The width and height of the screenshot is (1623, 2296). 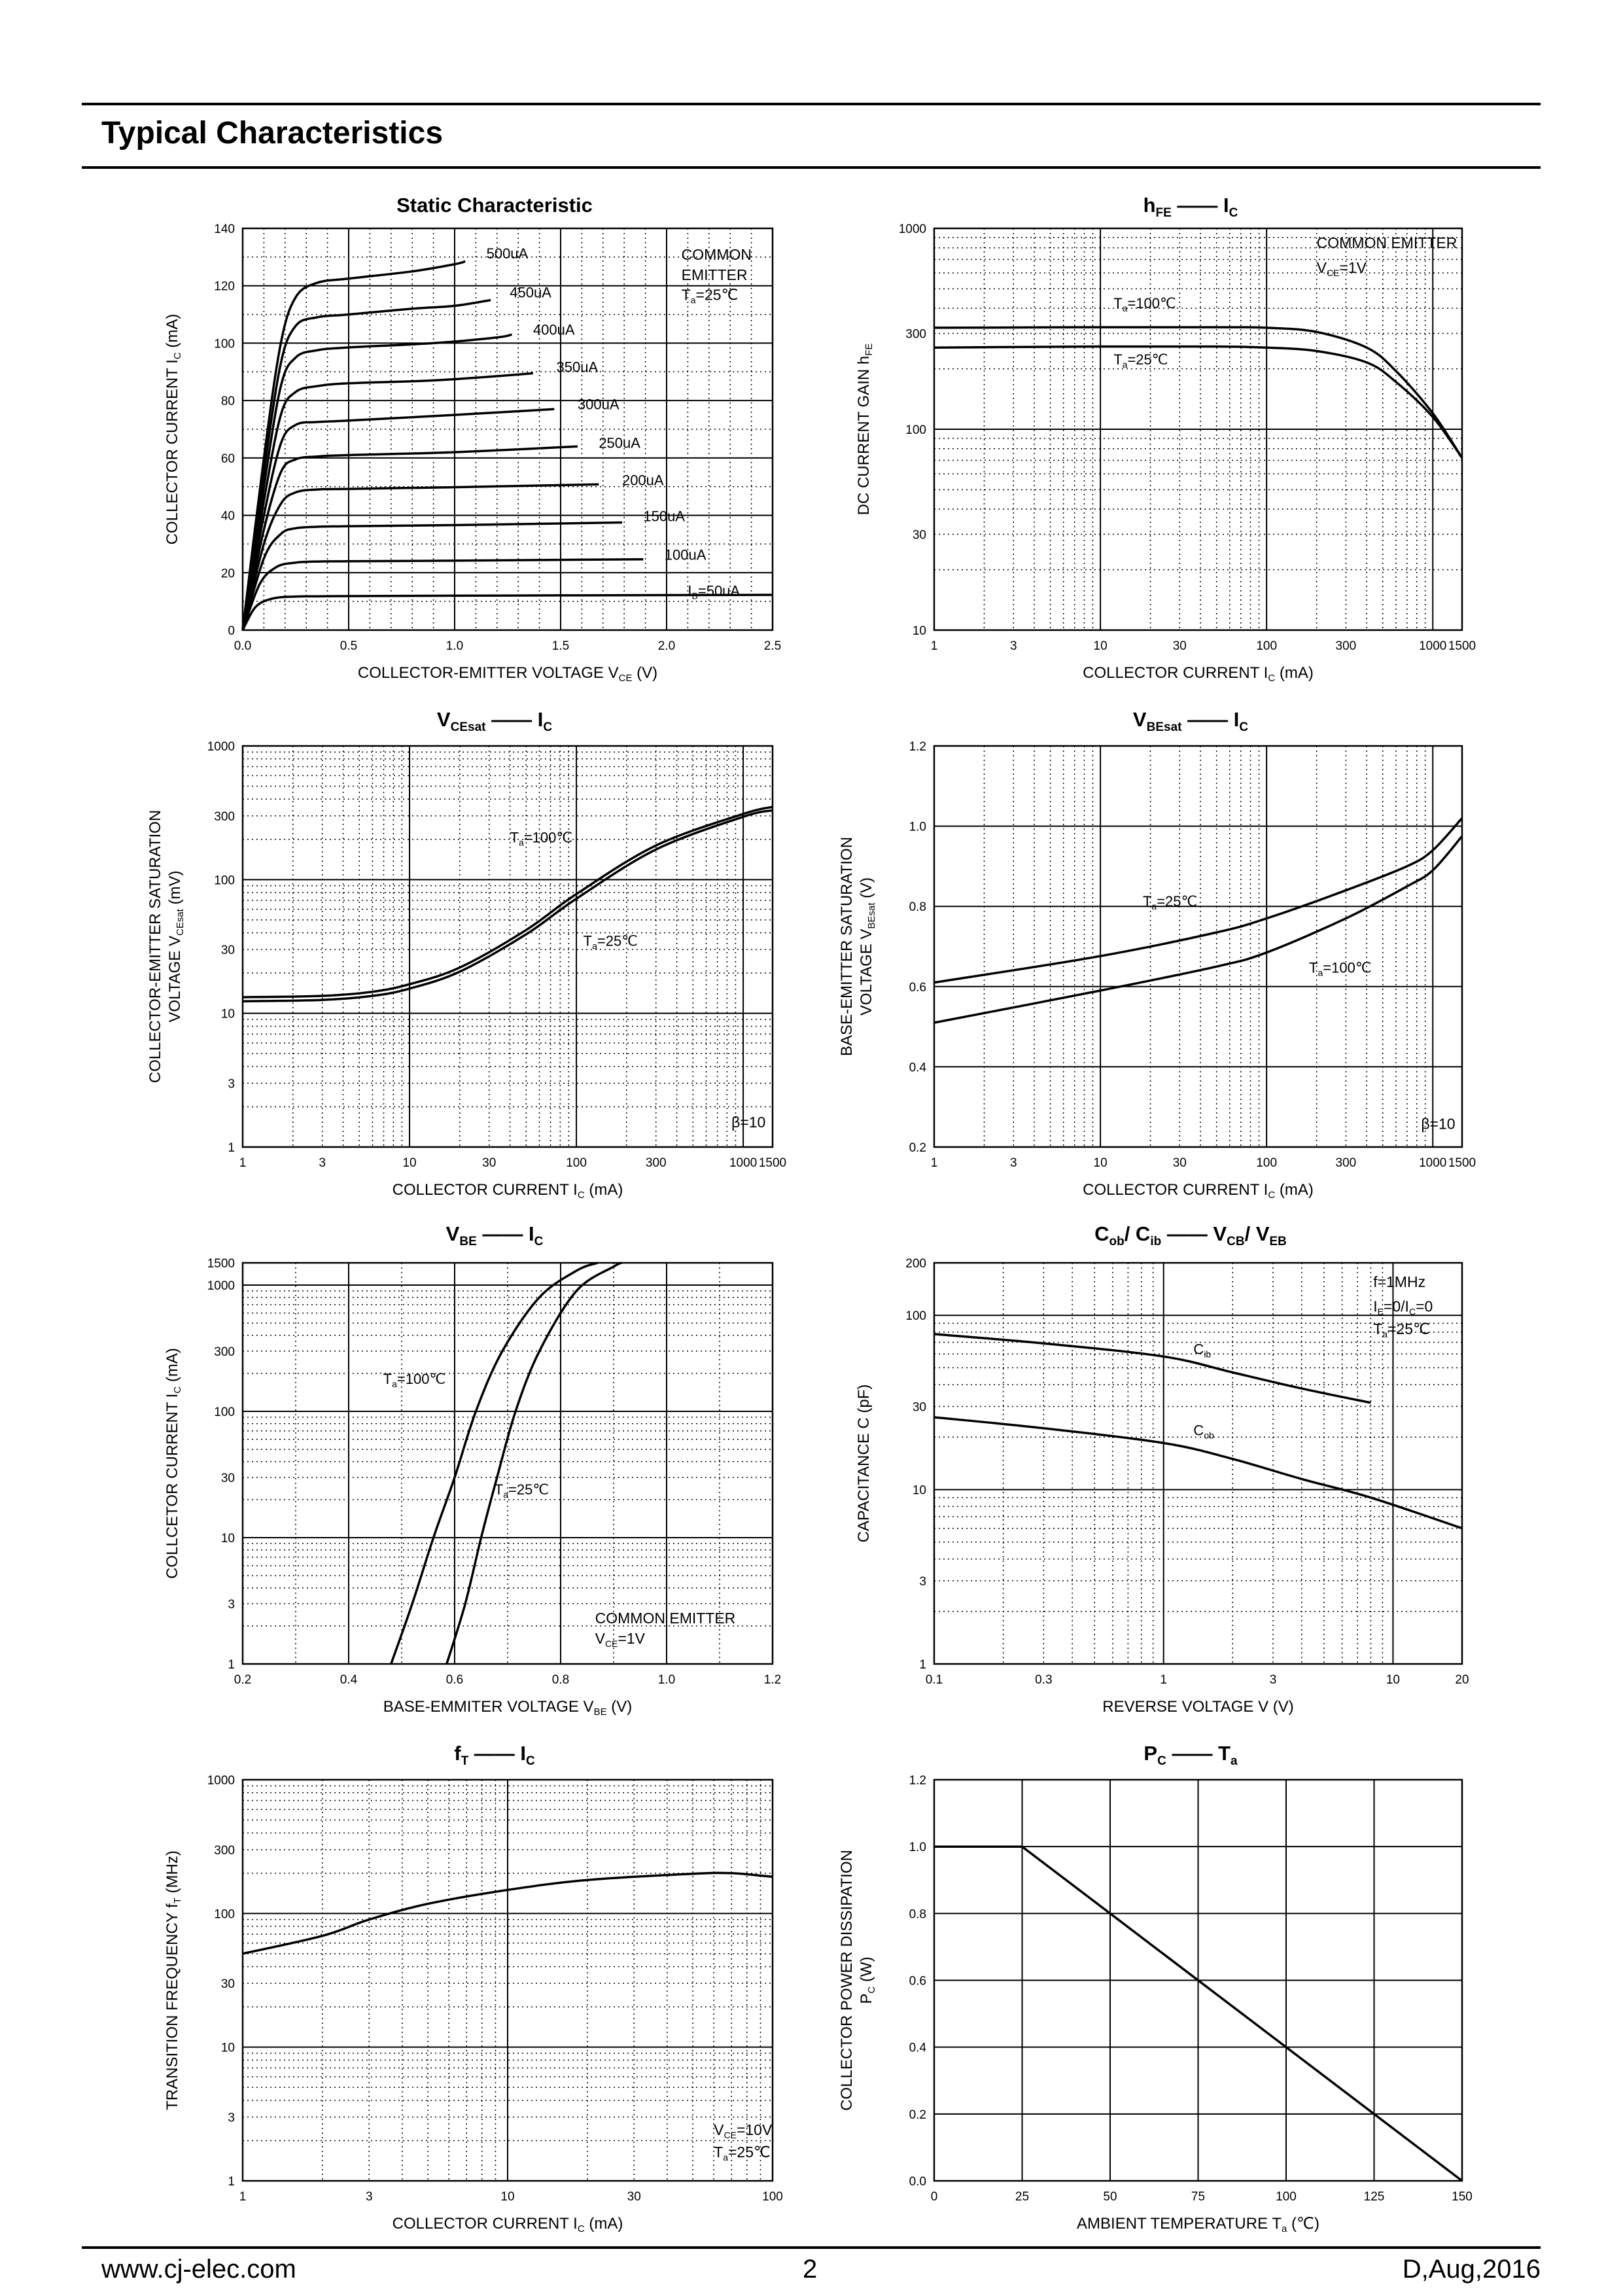 What do you see at coordinates (714, 591) in the screenshot?
I see `series-label: IB=50uA` at bounding box center [714, 591].